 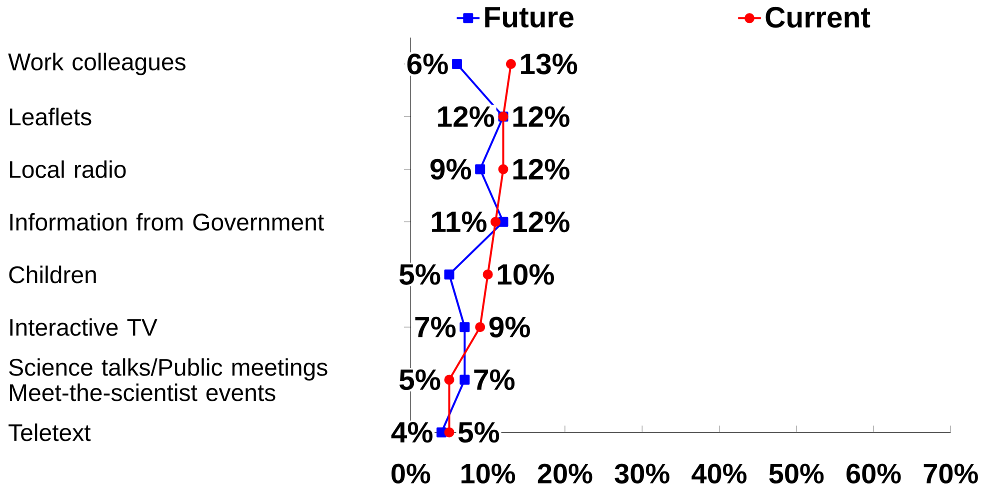 What do you see at coordinates (411, 432) in the screenshot?
I see `data-label: 4%` at bounding box center [411, 432].